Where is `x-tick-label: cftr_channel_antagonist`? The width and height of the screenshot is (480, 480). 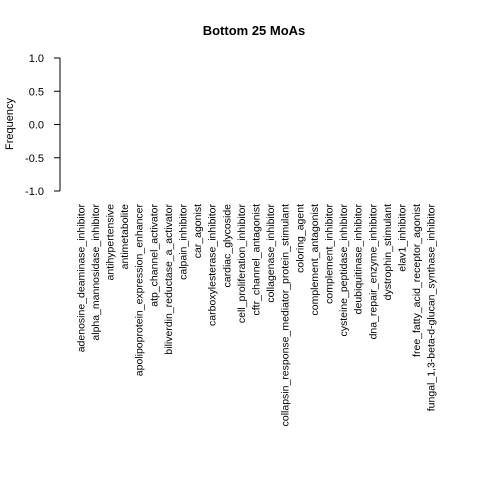
x-tick-label: cftr_channel_antagonist is located at coordinates (257, 260).